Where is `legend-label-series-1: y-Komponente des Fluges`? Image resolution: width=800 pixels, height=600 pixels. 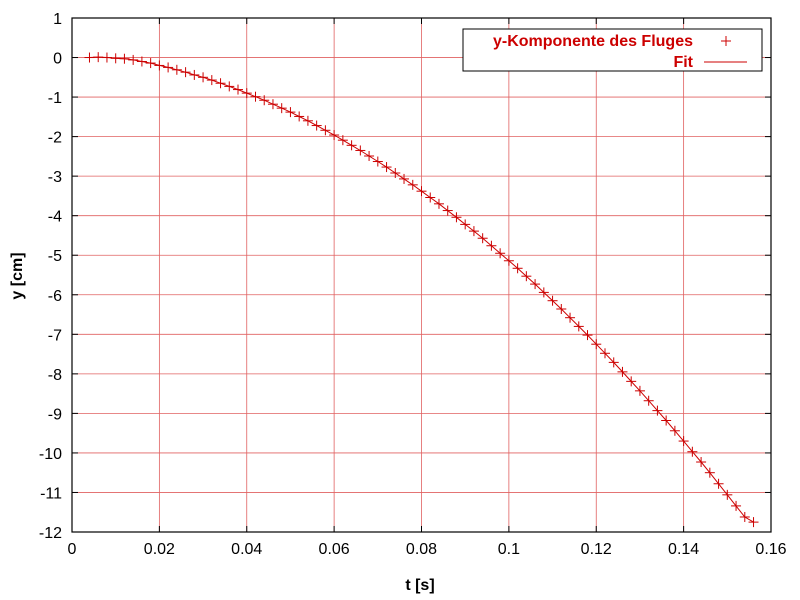
legend-label-series-1: y-Komponente des Fluges is located at coordinates (593, 41).